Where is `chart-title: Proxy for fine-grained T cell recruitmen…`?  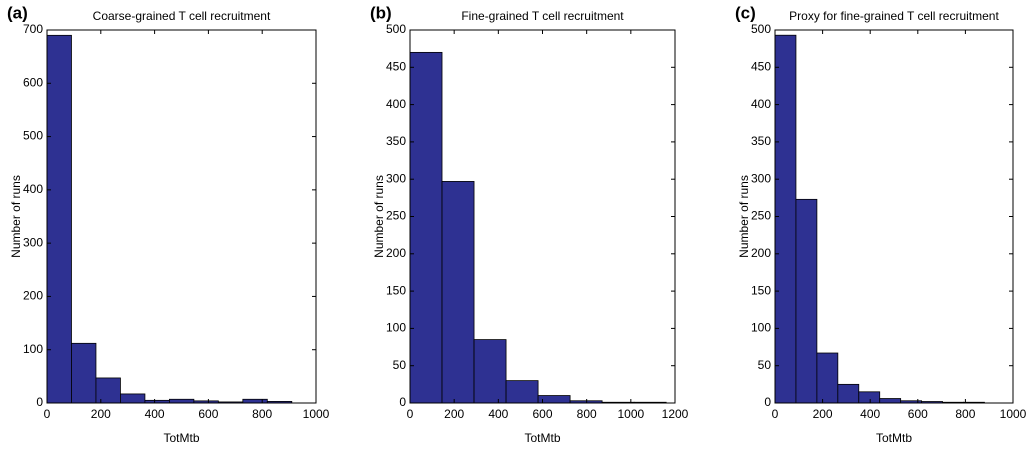 chart-title: Proxy for fine-grained T cell recruitmen… is located at coordinates (894, 16).